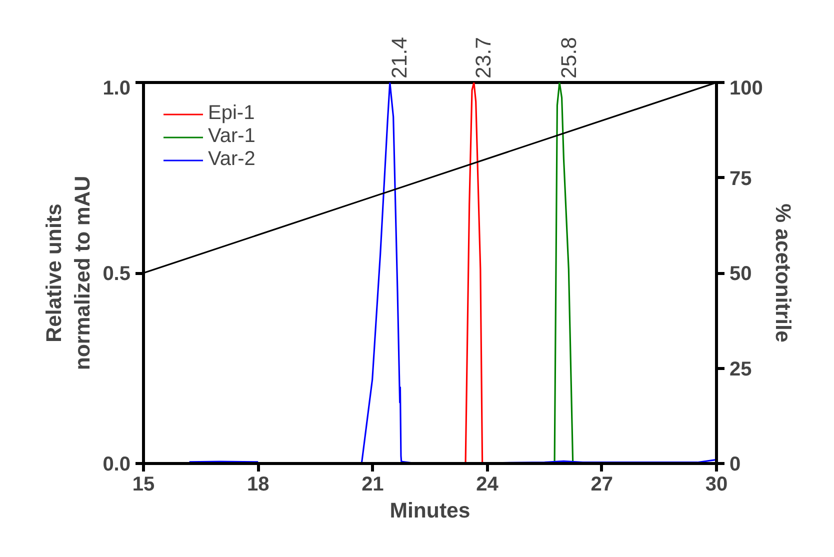  What do you see at coordinates (68, 273) in the screenshot?
I see `y-axis-title: Relative units normalized to mAU` at bounding box center [68, 273].